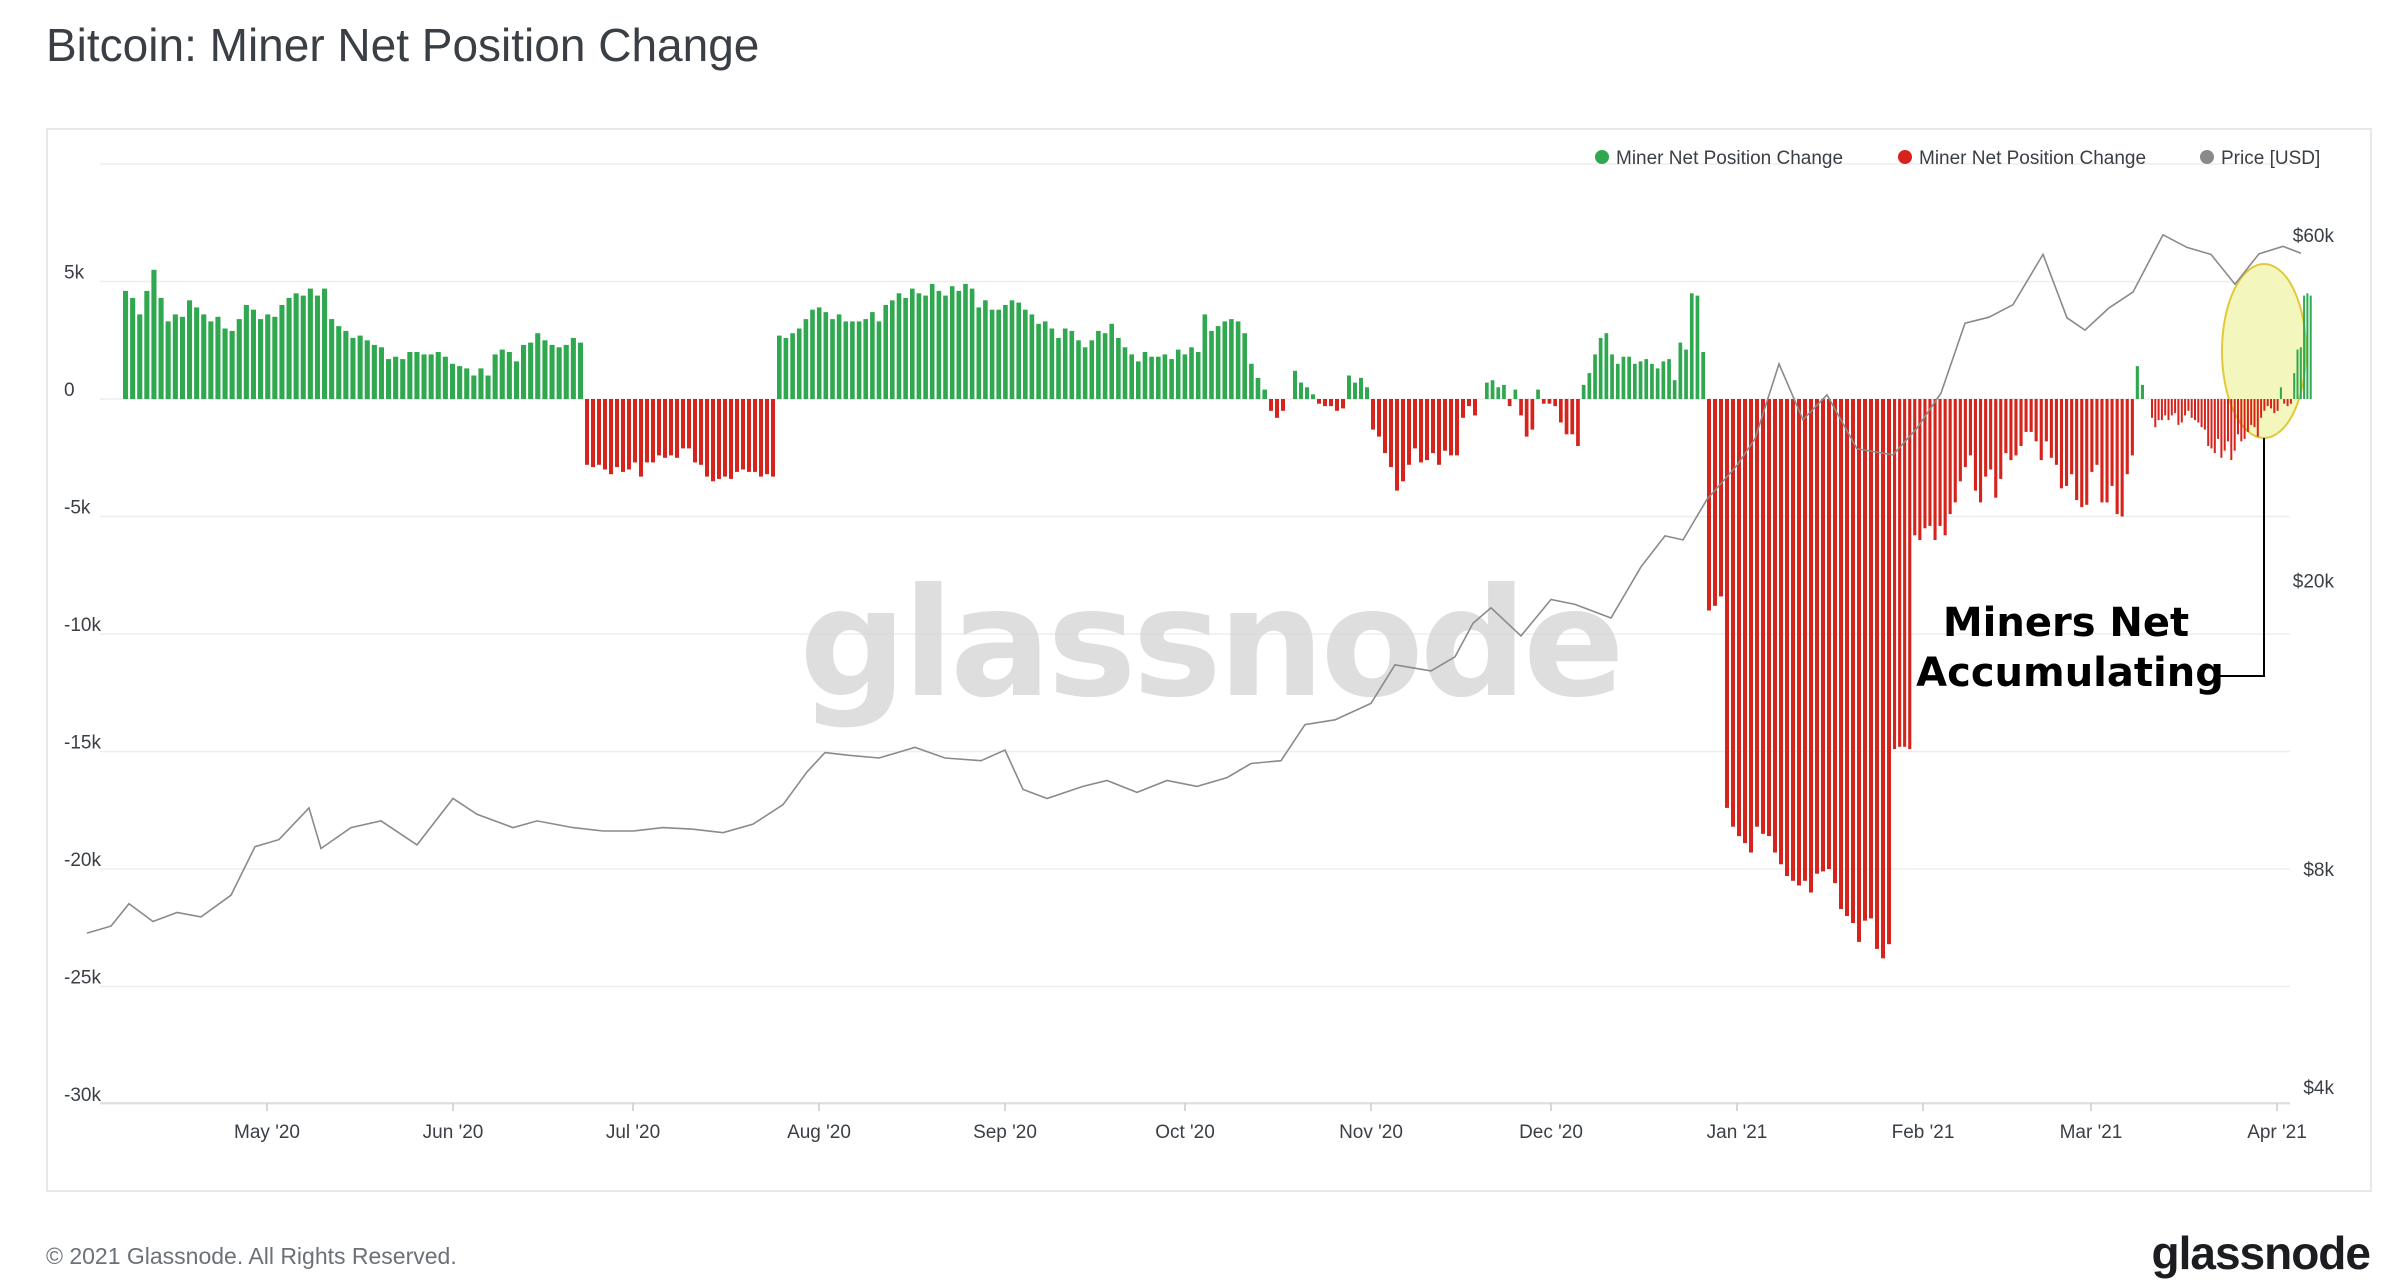 The image size is (2400, 1287). I want to click on legend-item-negative: Miner Net Position Change, so click(2022, 158).